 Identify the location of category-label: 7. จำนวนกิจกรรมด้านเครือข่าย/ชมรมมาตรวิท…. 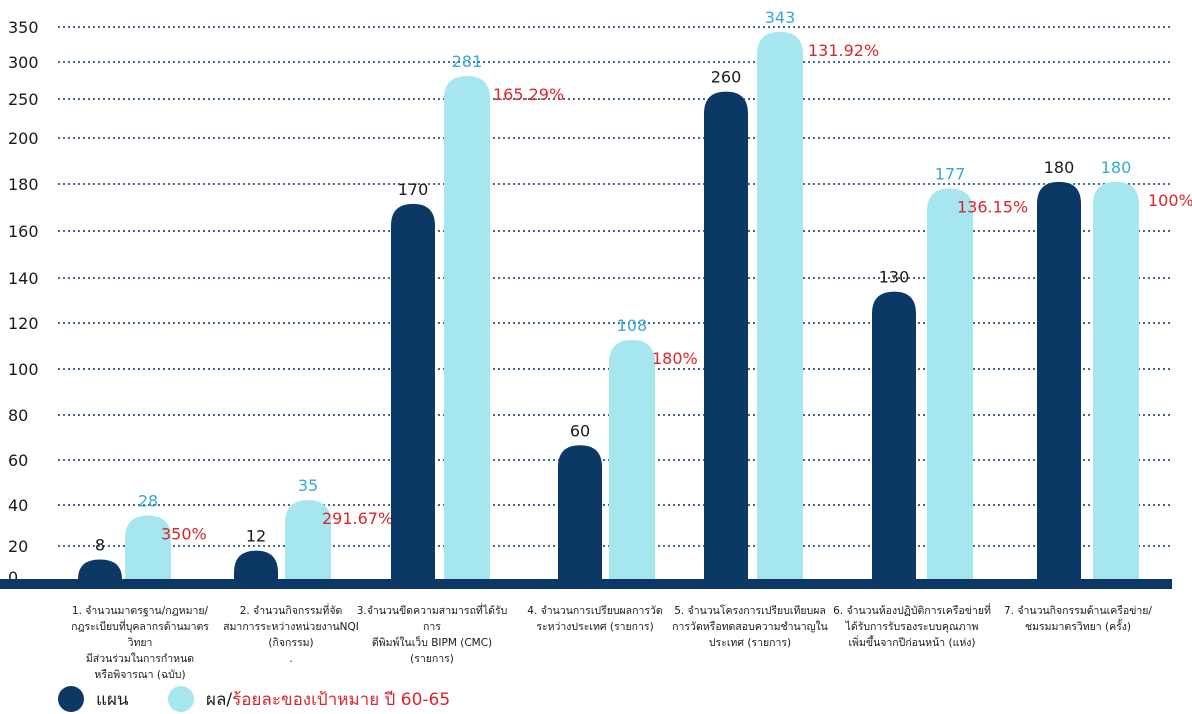
(1078, 619).